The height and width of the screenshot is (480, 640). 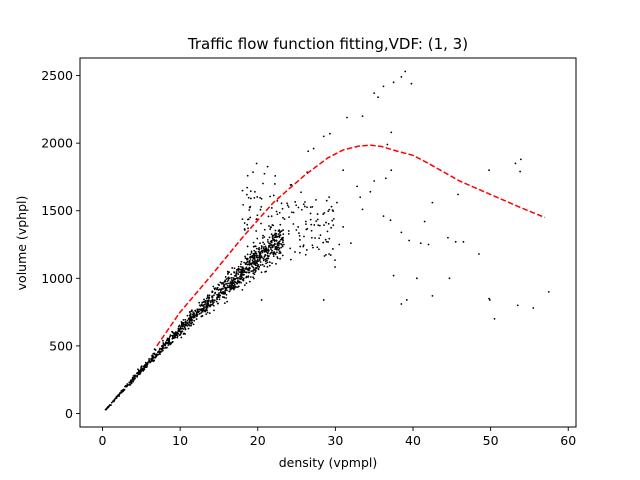 I want to click on y-tick-label: 1000, so click(x=57, y=278).